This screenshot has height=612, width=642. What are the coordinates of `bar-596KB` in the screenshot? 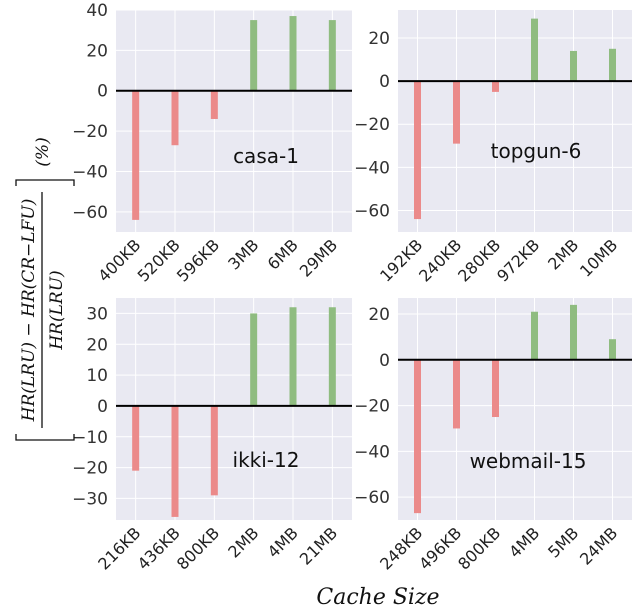 It's located at (214, 104).